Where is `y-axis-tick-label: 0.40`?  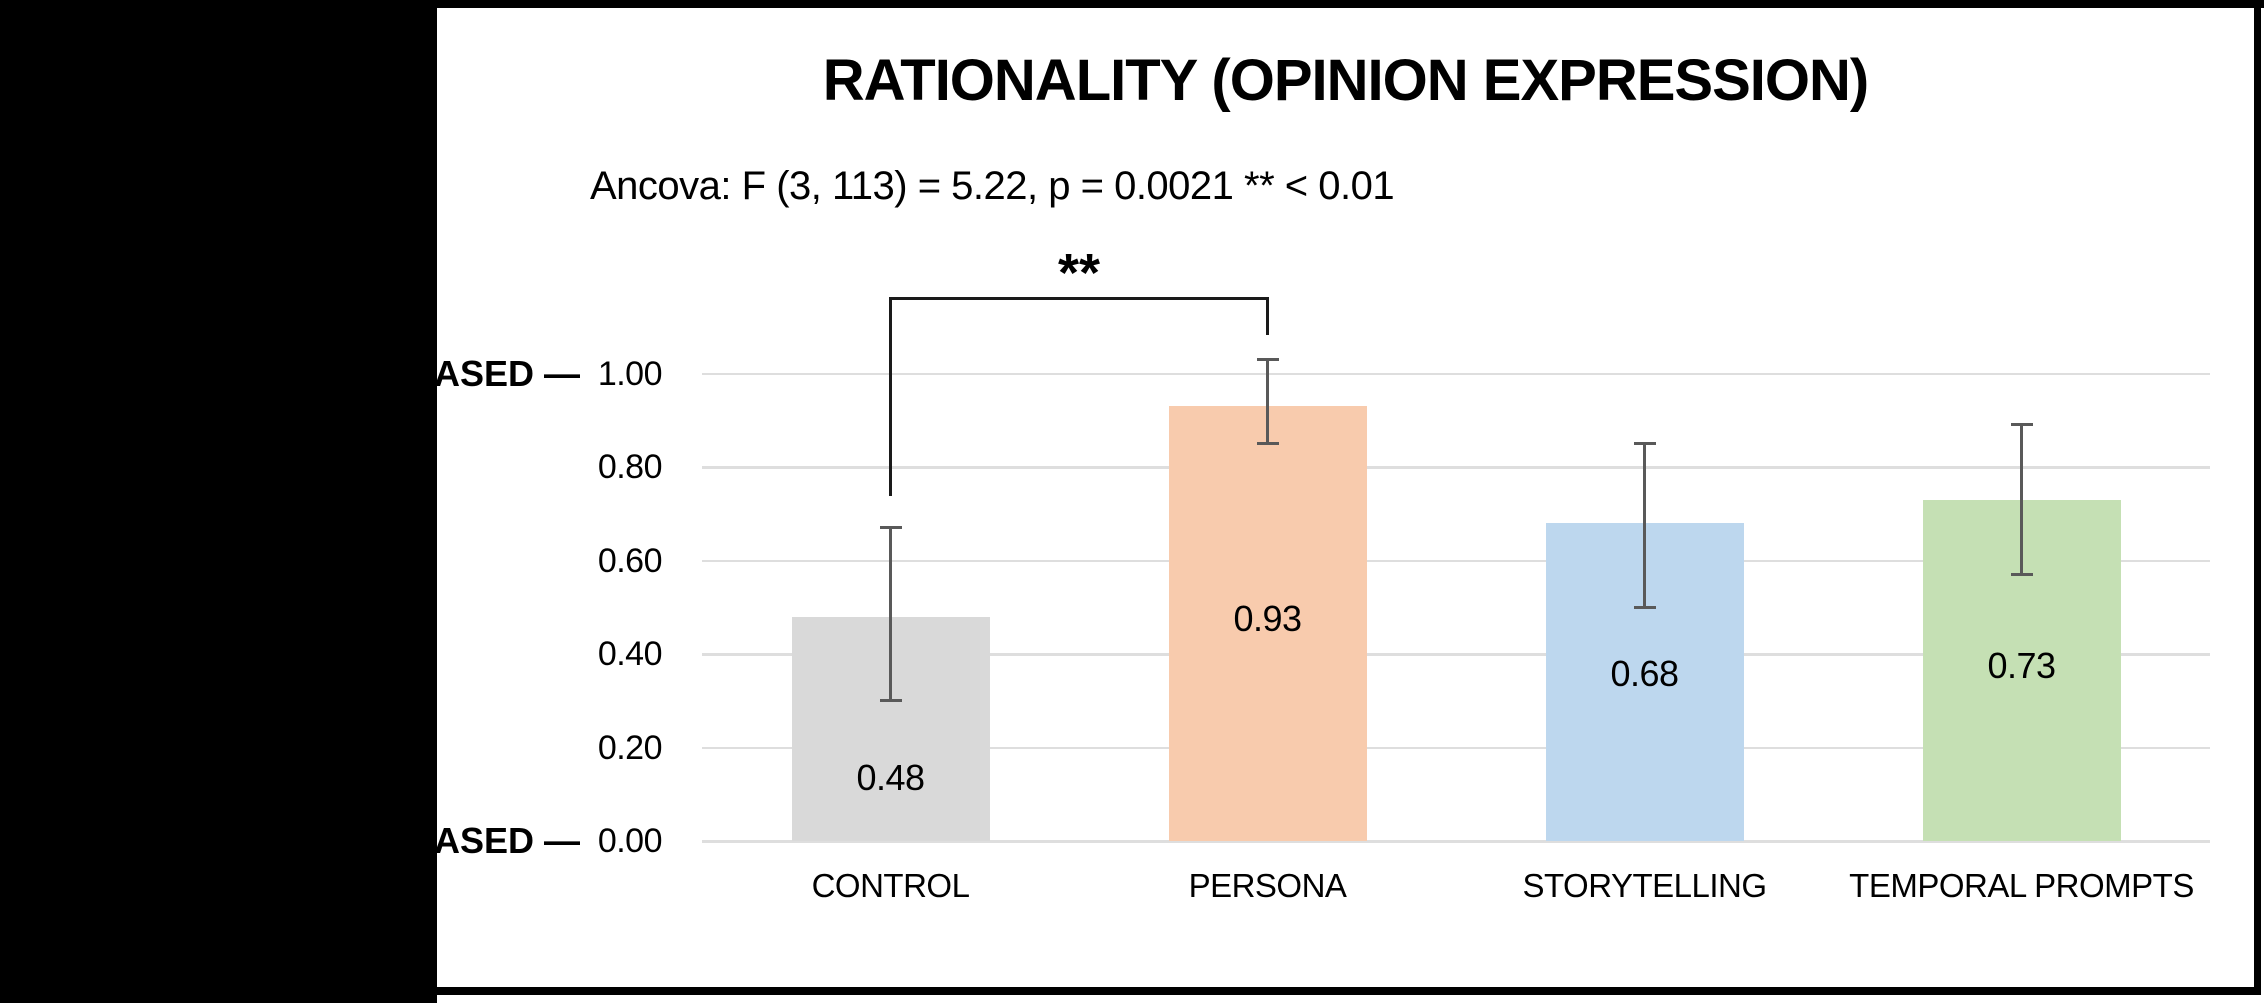 y-axis-tick-label: 0.40 is located at coordinates (630, 654).